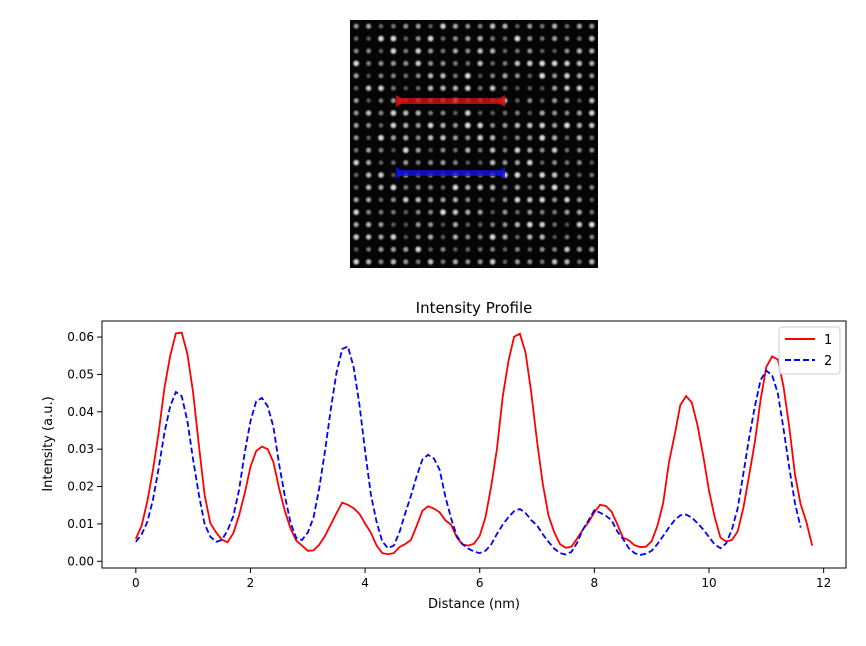 This screenshot has height=646, width=866. What do you see at coordinates (809, 350) in the screenshot?
I see `legend: 1 2` at bounding box center [809, 350].